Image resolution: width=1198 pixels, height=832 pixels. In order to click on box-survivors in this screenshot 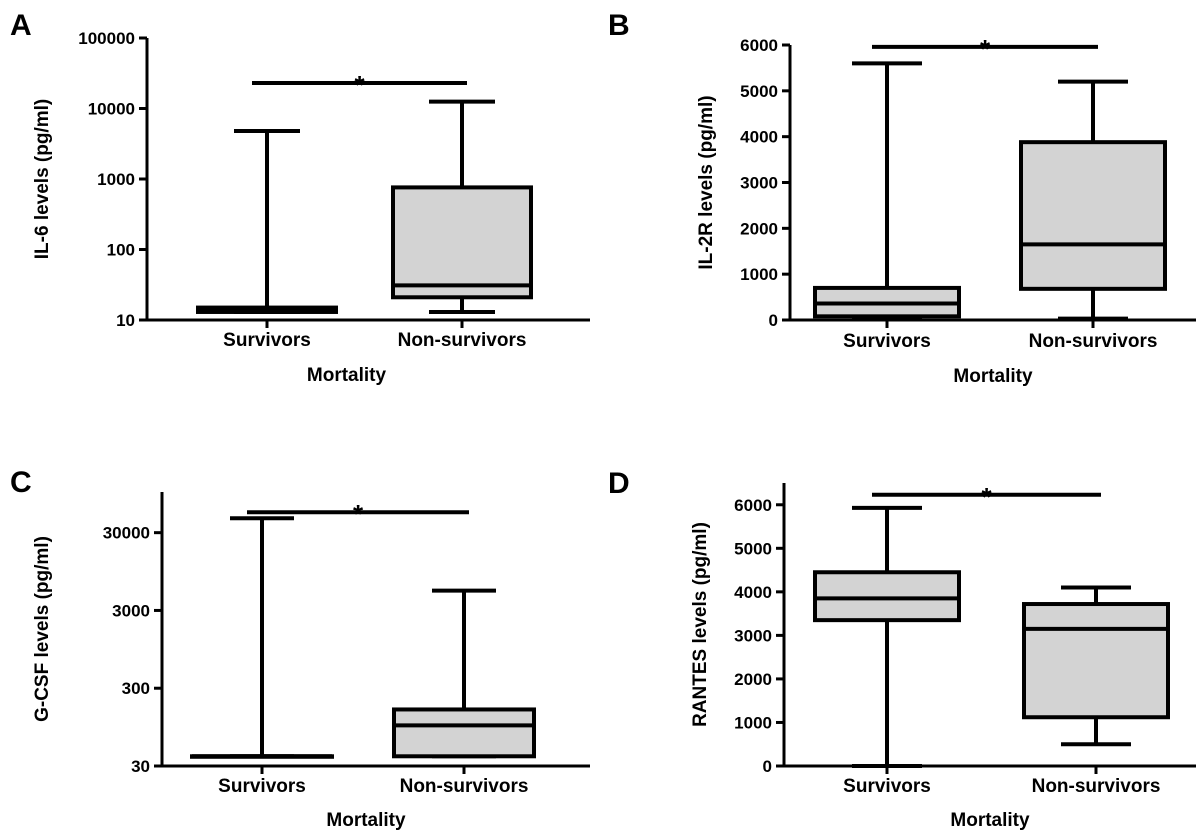, I will do `click(887, 596)`.